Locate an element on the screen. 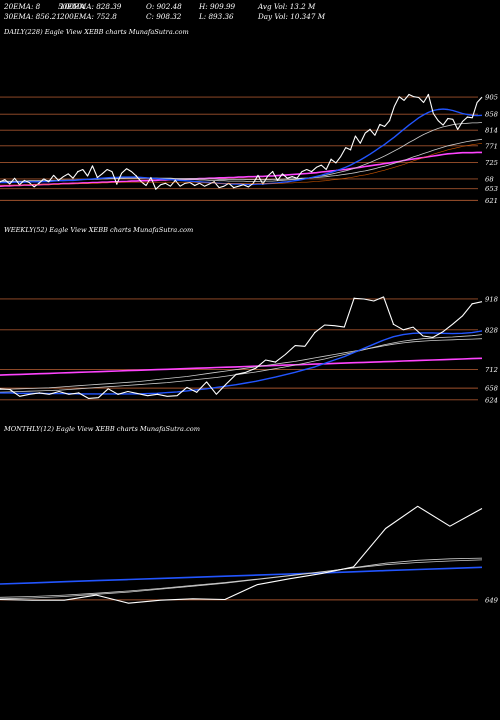 This screenshot has width=500, height=720. header-avg-vol: Avg Vol: 13.2 M is located at coordinates (287, 6).